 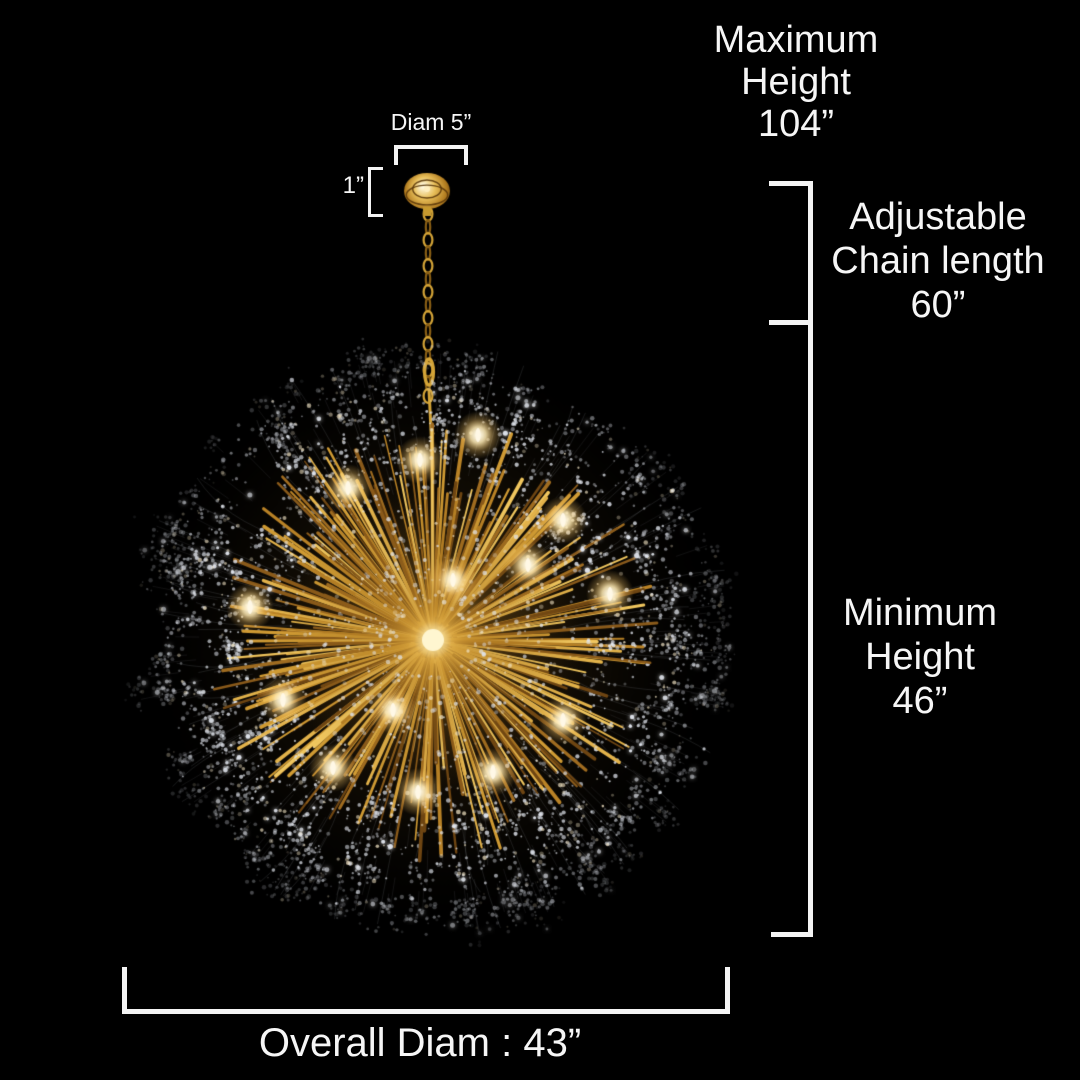 What do you see at coordinates (353, 185) in the screenshot?
I see `canopy-height-label: 1”` at bounding box center [353, 185].